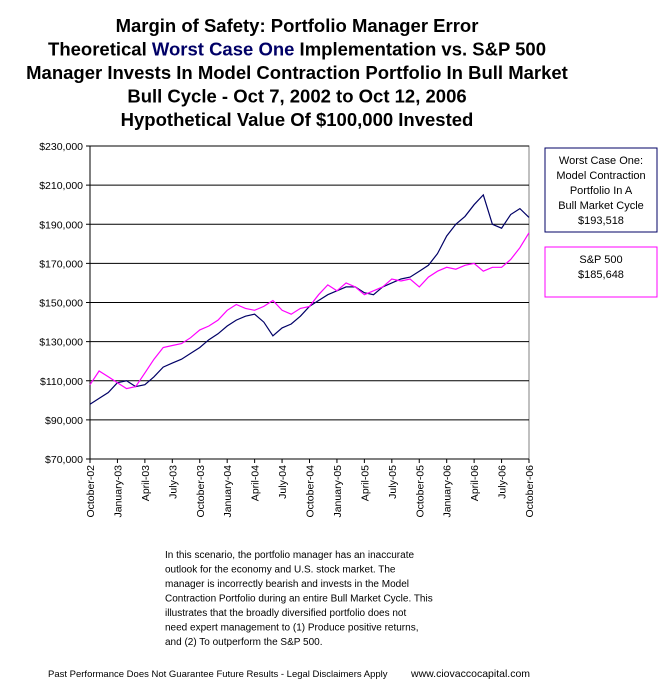 The height and width of the screenshot is (686, 666). Describe the element at coordinates (201, 491) in the screenshot. I see `x-tick-label: October-03` at that location.